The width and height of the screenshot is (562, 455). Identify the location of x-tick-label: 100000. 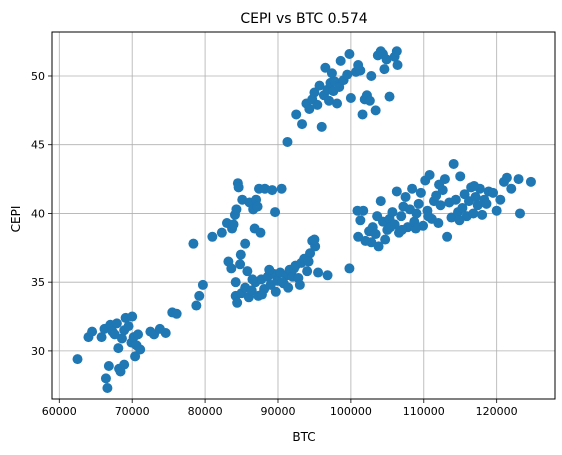
(351, 411).